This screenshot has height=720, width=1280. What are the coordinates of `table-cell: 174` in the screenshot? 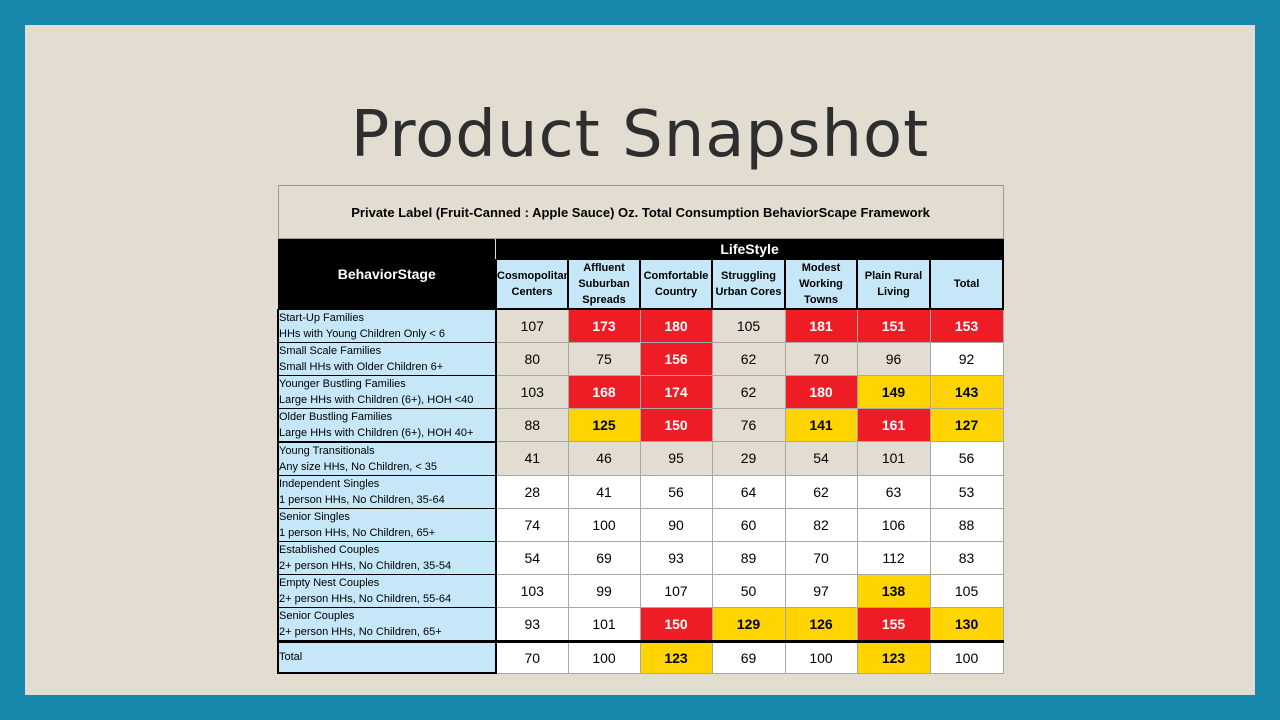 It's located at (676, 391).